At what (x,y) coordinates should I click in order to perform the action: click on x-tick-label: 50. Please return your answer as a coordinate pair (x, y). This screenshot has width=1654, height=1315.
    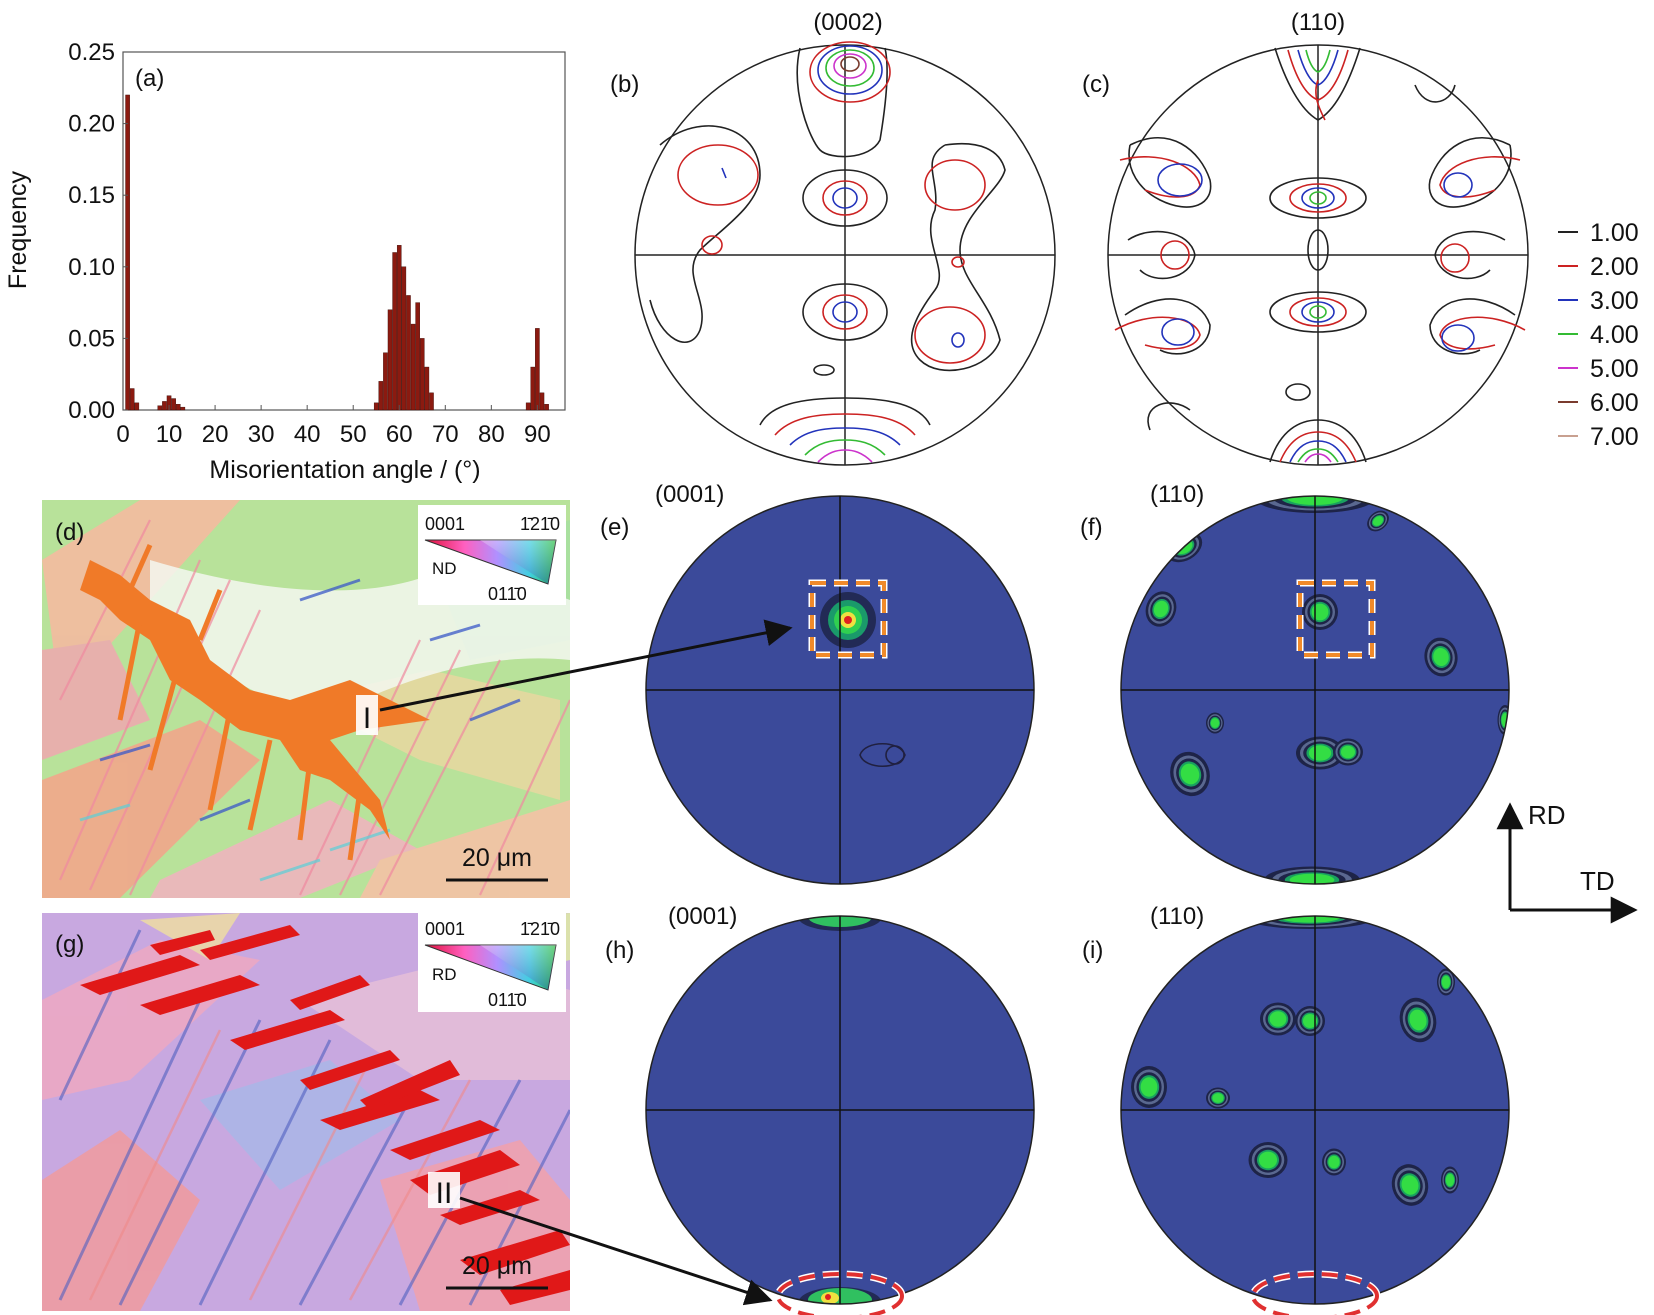
    Looking at the image, I should click on (353, 434).